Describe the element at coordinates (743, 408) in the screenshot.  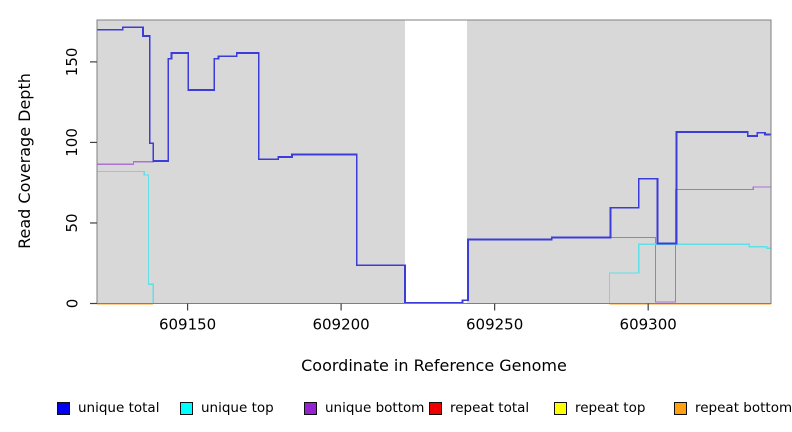
I see `legend-label: repeat bottom` at that location.